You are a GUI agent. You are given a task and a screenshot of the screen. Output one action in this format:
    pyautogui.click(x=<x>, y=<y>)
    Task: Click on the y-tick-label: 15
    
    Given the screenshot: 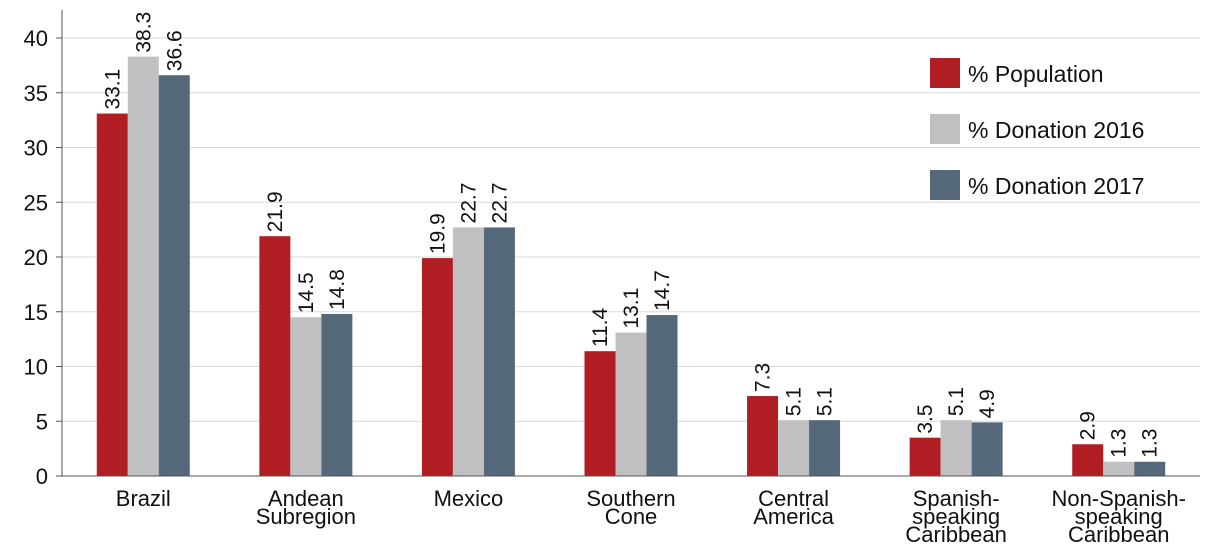 What is the action you would take?
    pyautogui.click(x=36, y=312)
    